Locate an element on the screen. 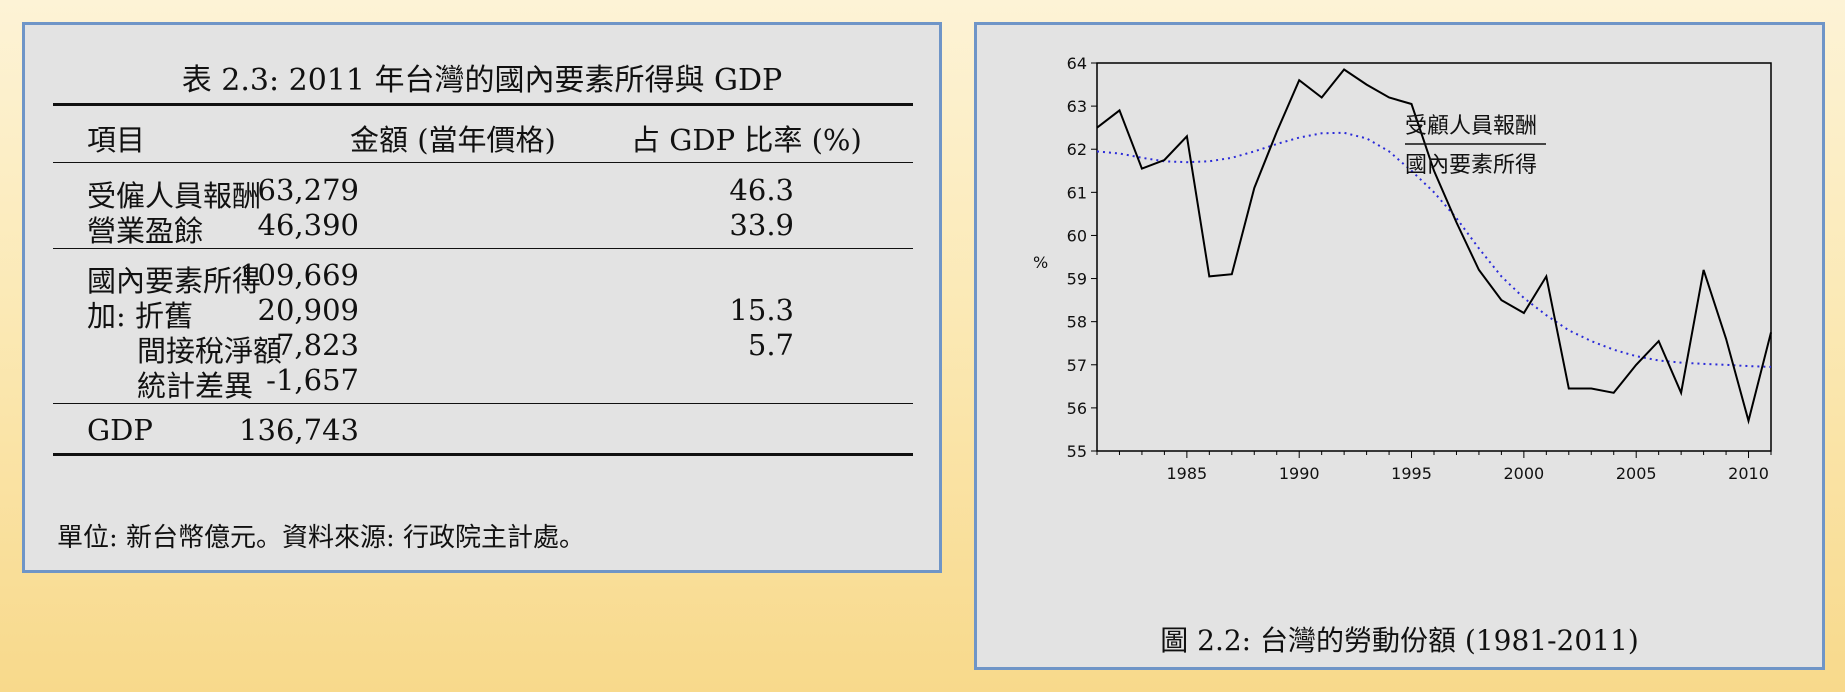 The width and height of the screenshot is (1845, 692). y-axis-label: % is located at coordinates (1040, 262).